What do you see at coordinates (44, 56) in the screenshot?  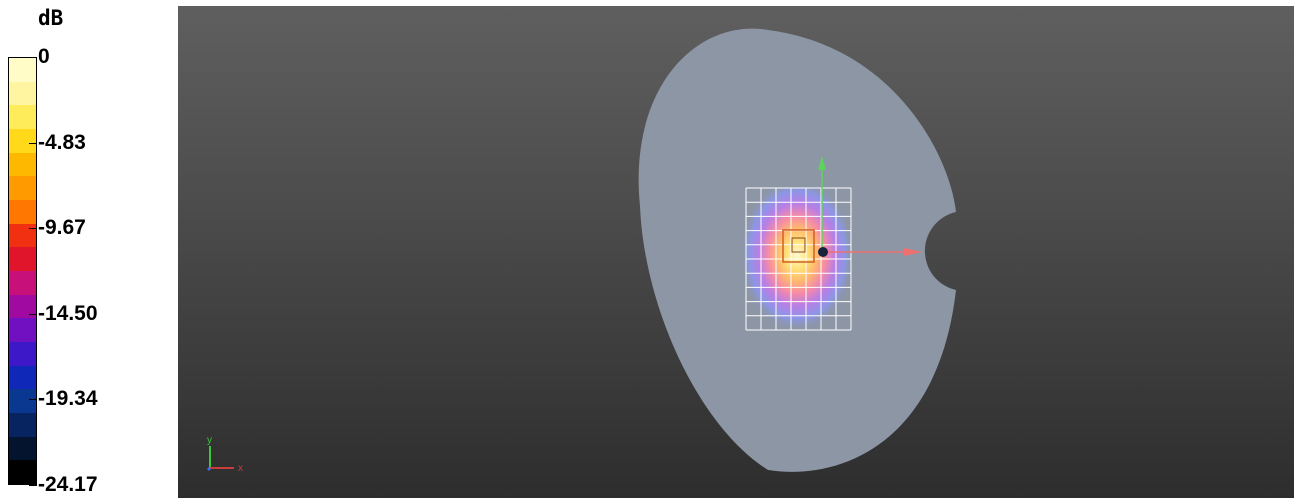 I see `legend-tick-label: 0` at bounding box center [44, 56].